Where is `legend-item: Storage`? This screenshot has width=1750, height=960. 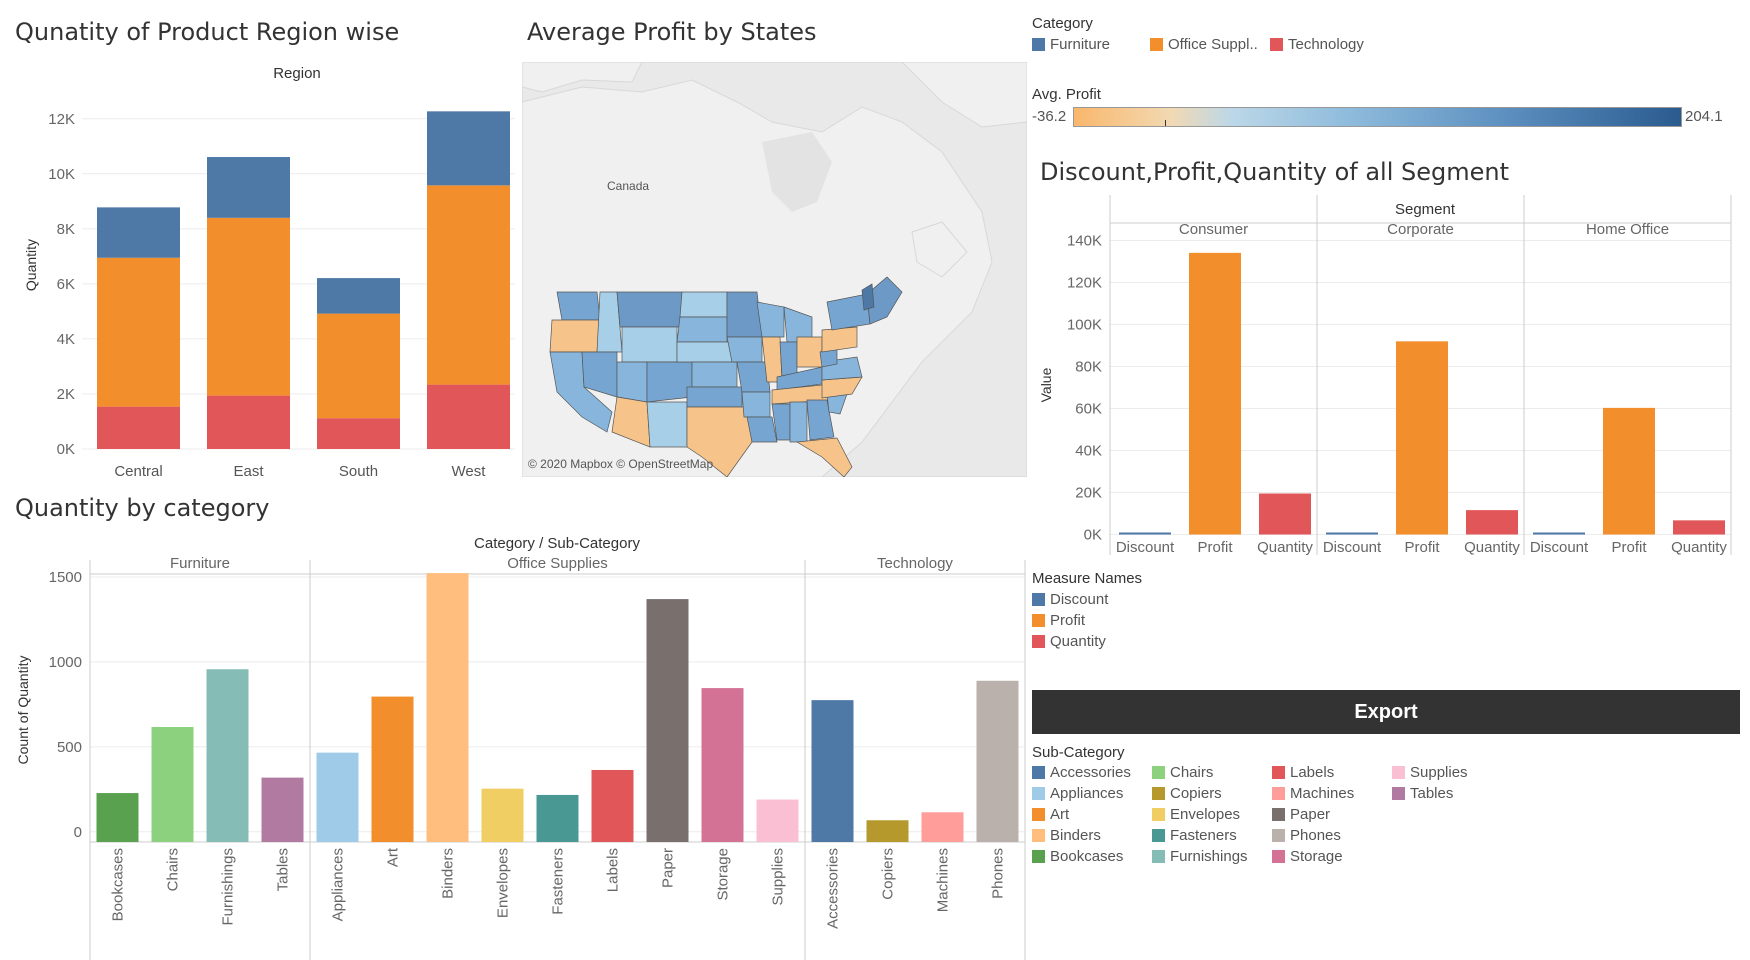 legend-item: Storage is located at coordinates (1307, 856).